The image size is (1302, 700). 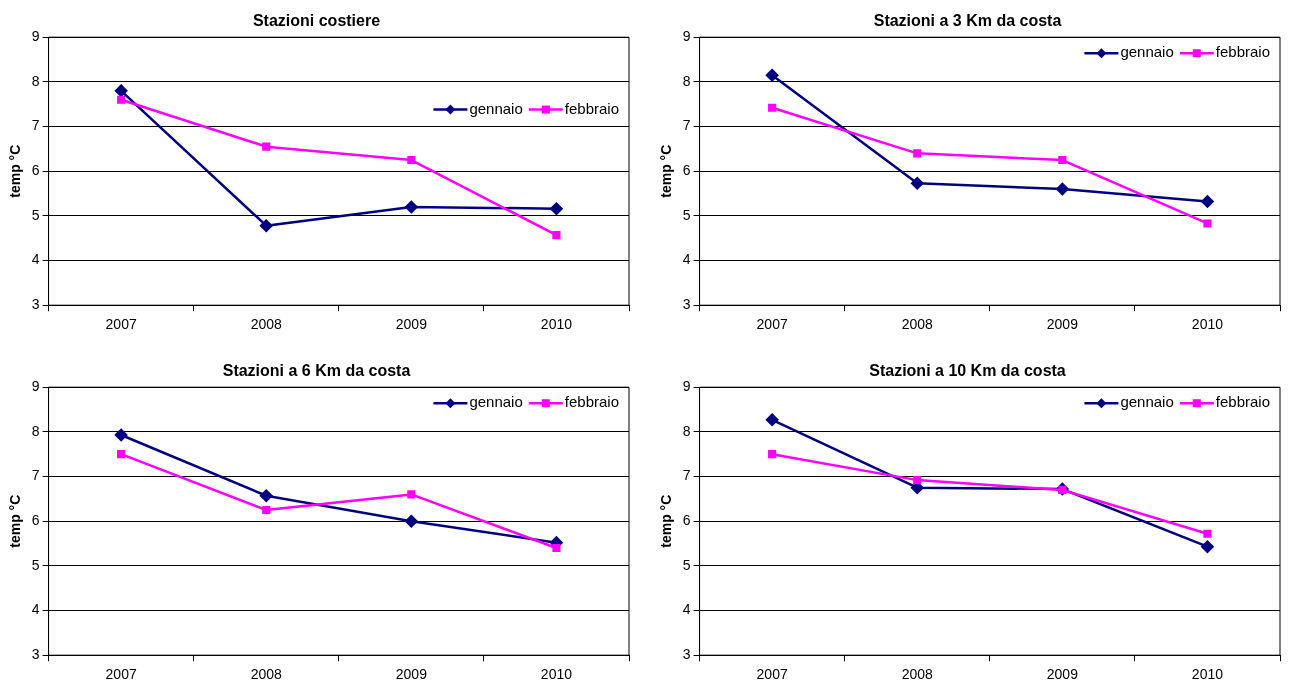 I want to click on chart-title: Stazioni a 6 Km da costa, so click(x=316, y=371).